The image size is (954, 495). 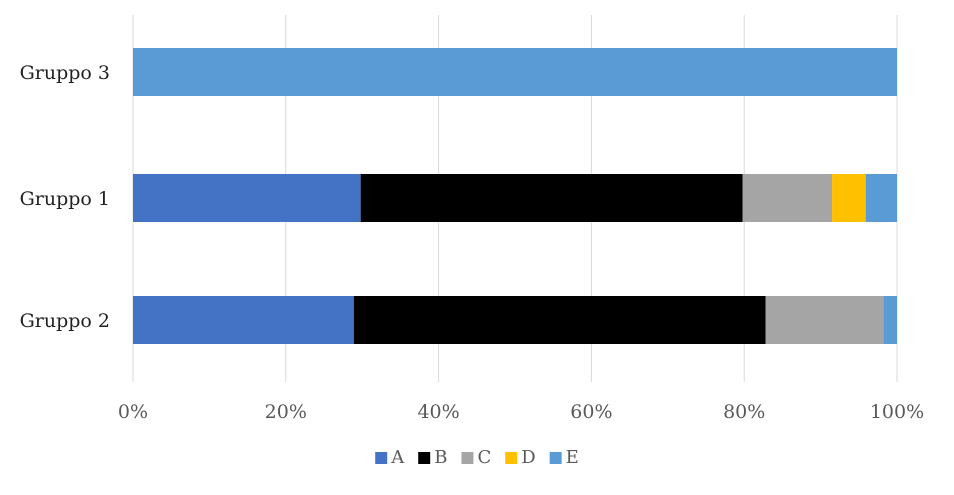 What do you see at coordinates (397, 457) in the screenshot?
I see `legend-label: A` at bounding box center [397, 457].